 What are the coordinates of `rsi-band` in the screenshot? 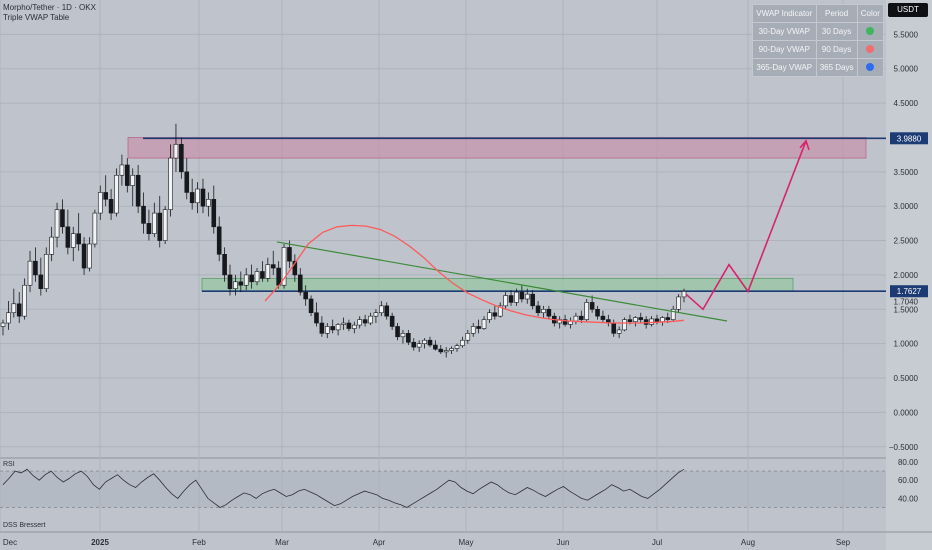 It's located at (443, 489).